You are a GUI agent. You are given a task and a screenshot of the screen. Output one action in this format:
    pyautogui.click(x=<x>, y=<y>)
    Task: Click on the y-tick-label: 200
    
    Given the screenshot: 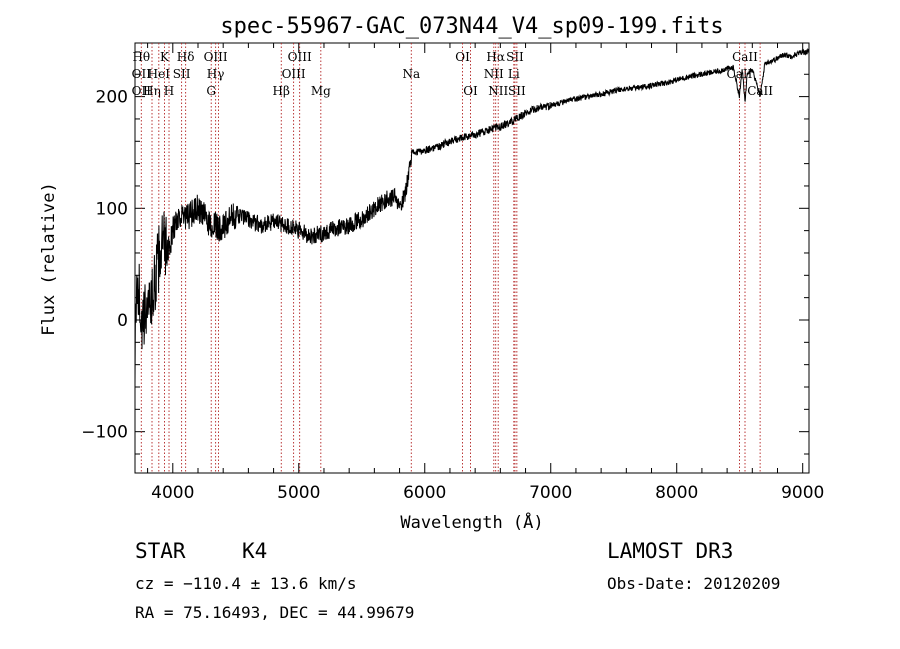 What is the action you would take?
    pyautogui.click(x=112, y=98)
    